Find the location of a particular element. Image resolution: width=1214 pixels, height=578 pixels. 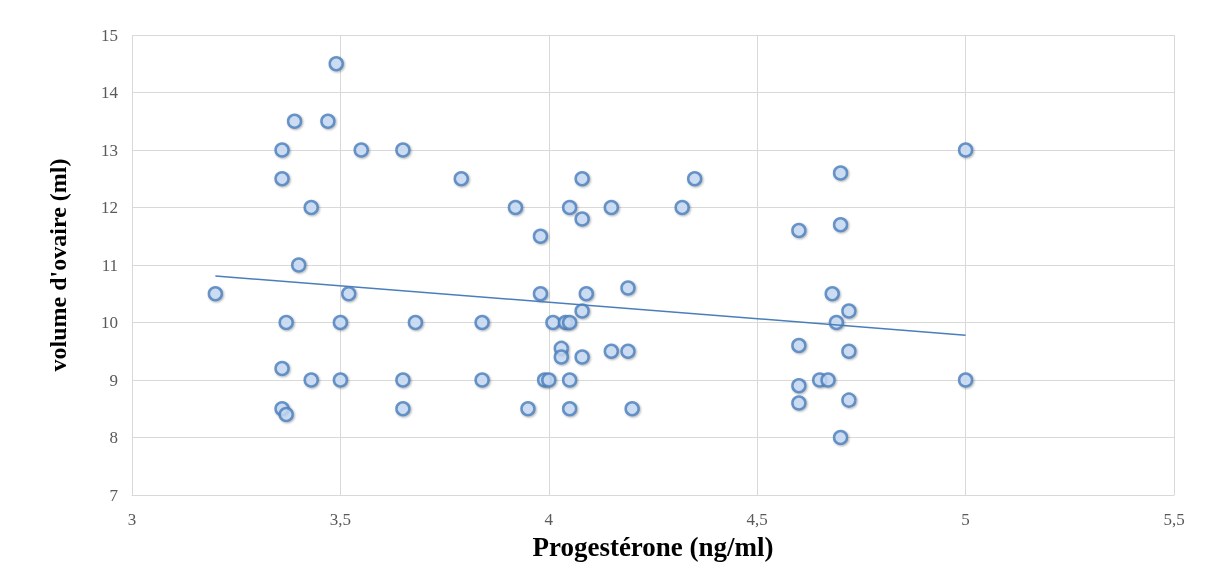

y-tick-label: 8 is located at coordinates (113, 437).